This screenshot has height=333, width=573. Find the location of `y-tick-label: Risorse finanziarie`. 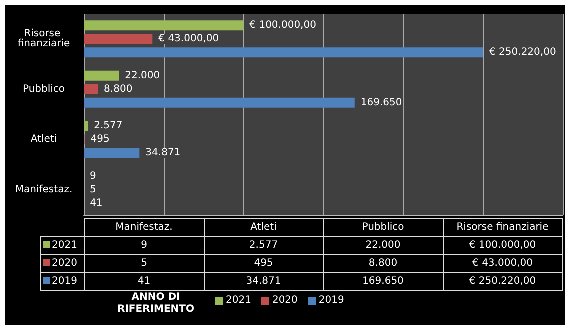

y-tick-label: Risorse finanziarie is located at coordinates (44, 39).